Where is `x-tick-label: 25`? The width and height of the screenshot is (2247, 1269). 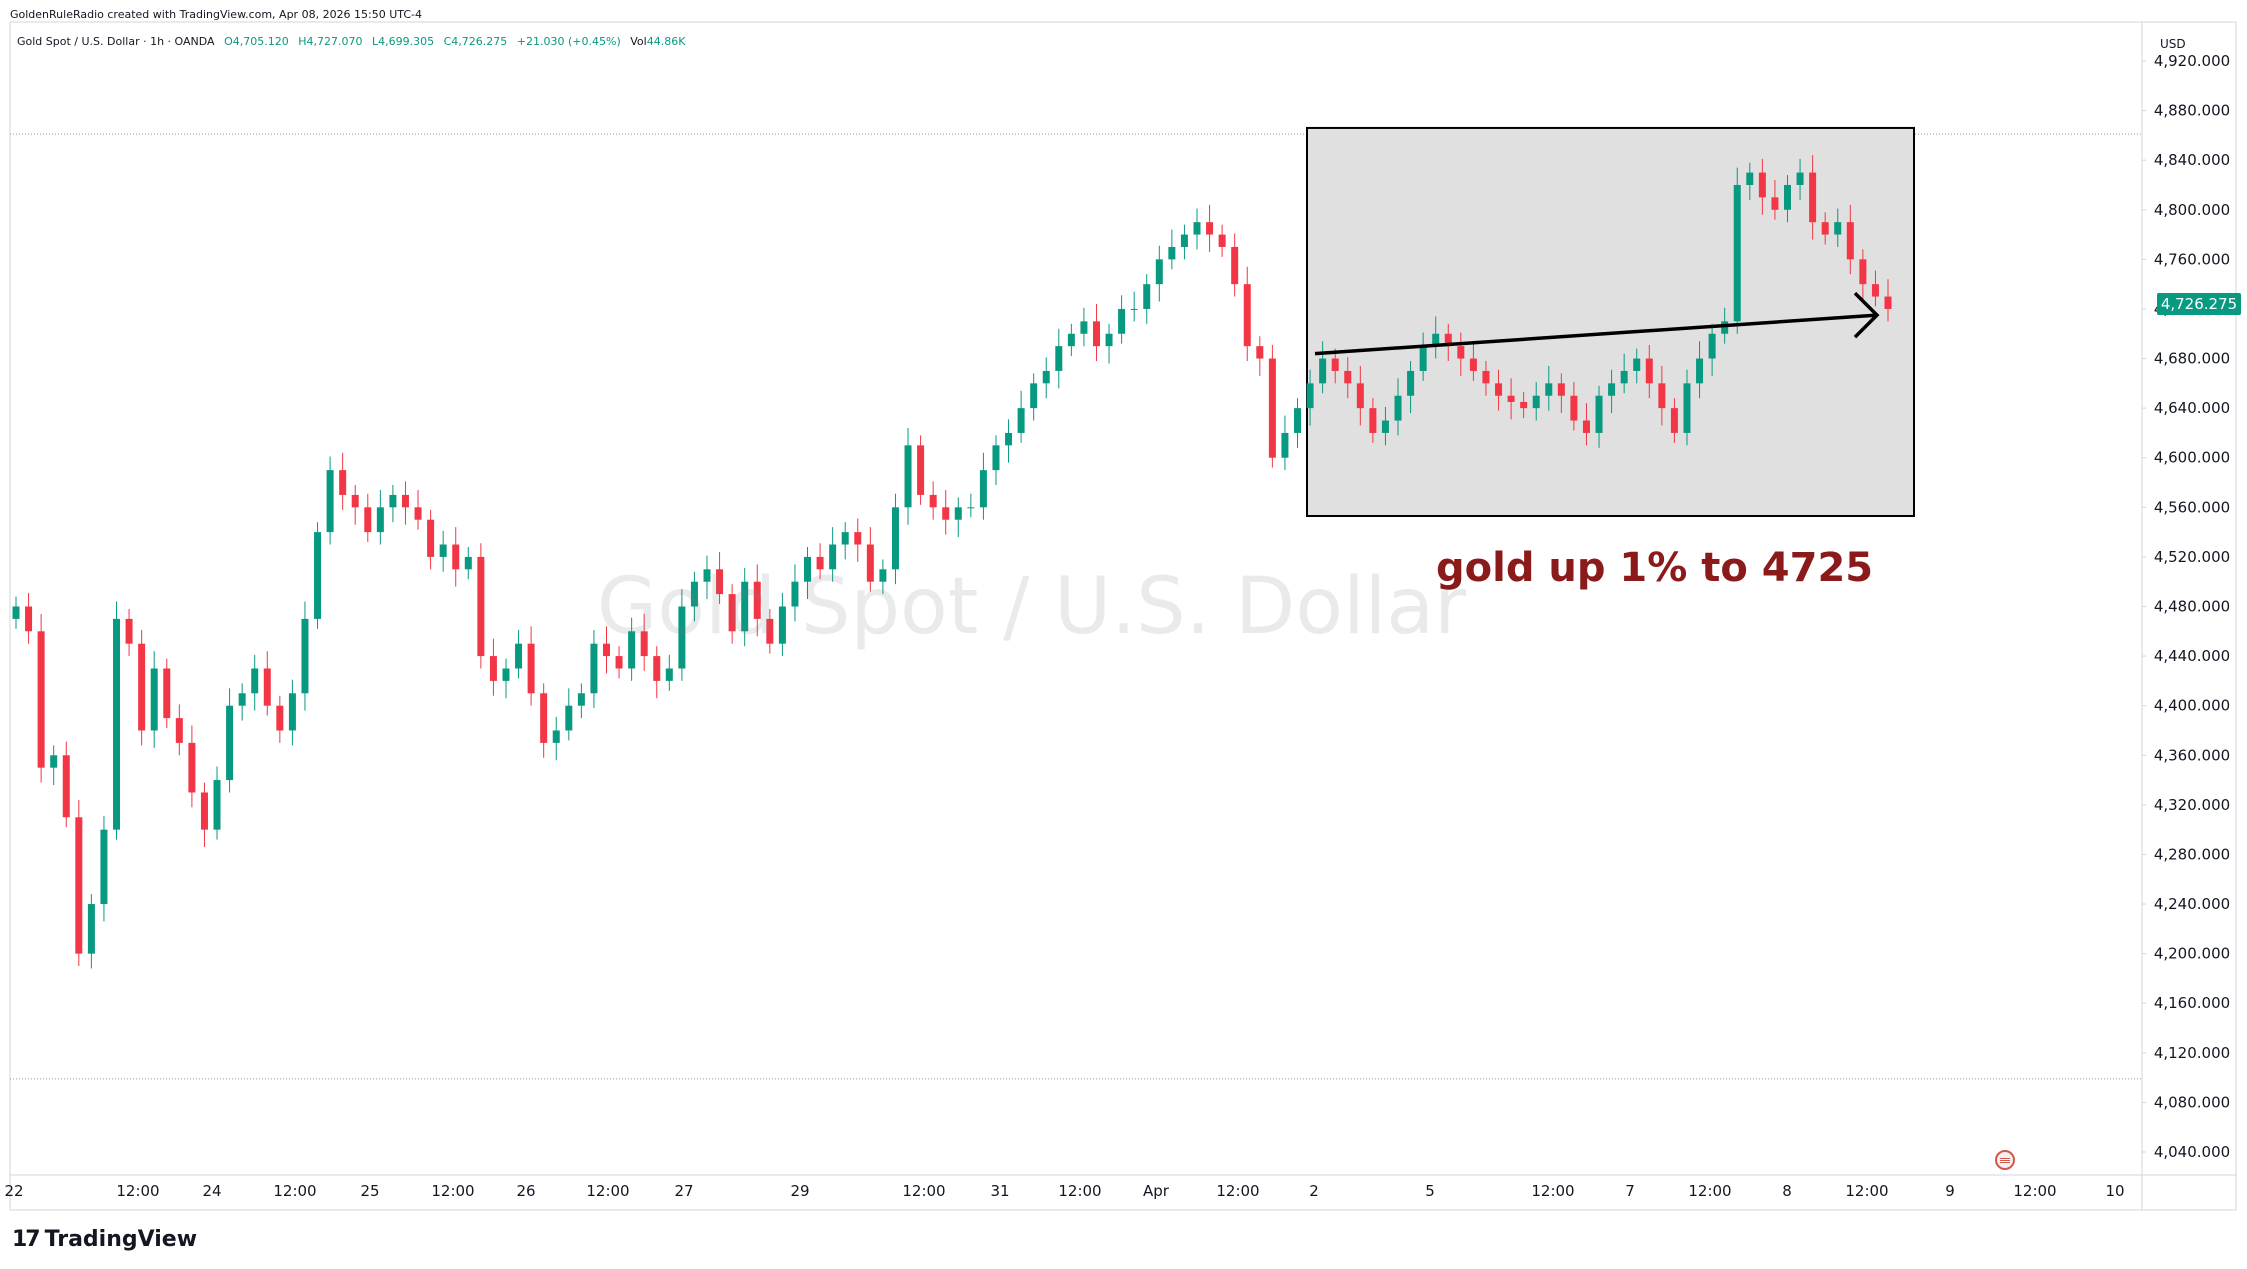
x-tick-label: 25 is located at coordinates (369, 1191).